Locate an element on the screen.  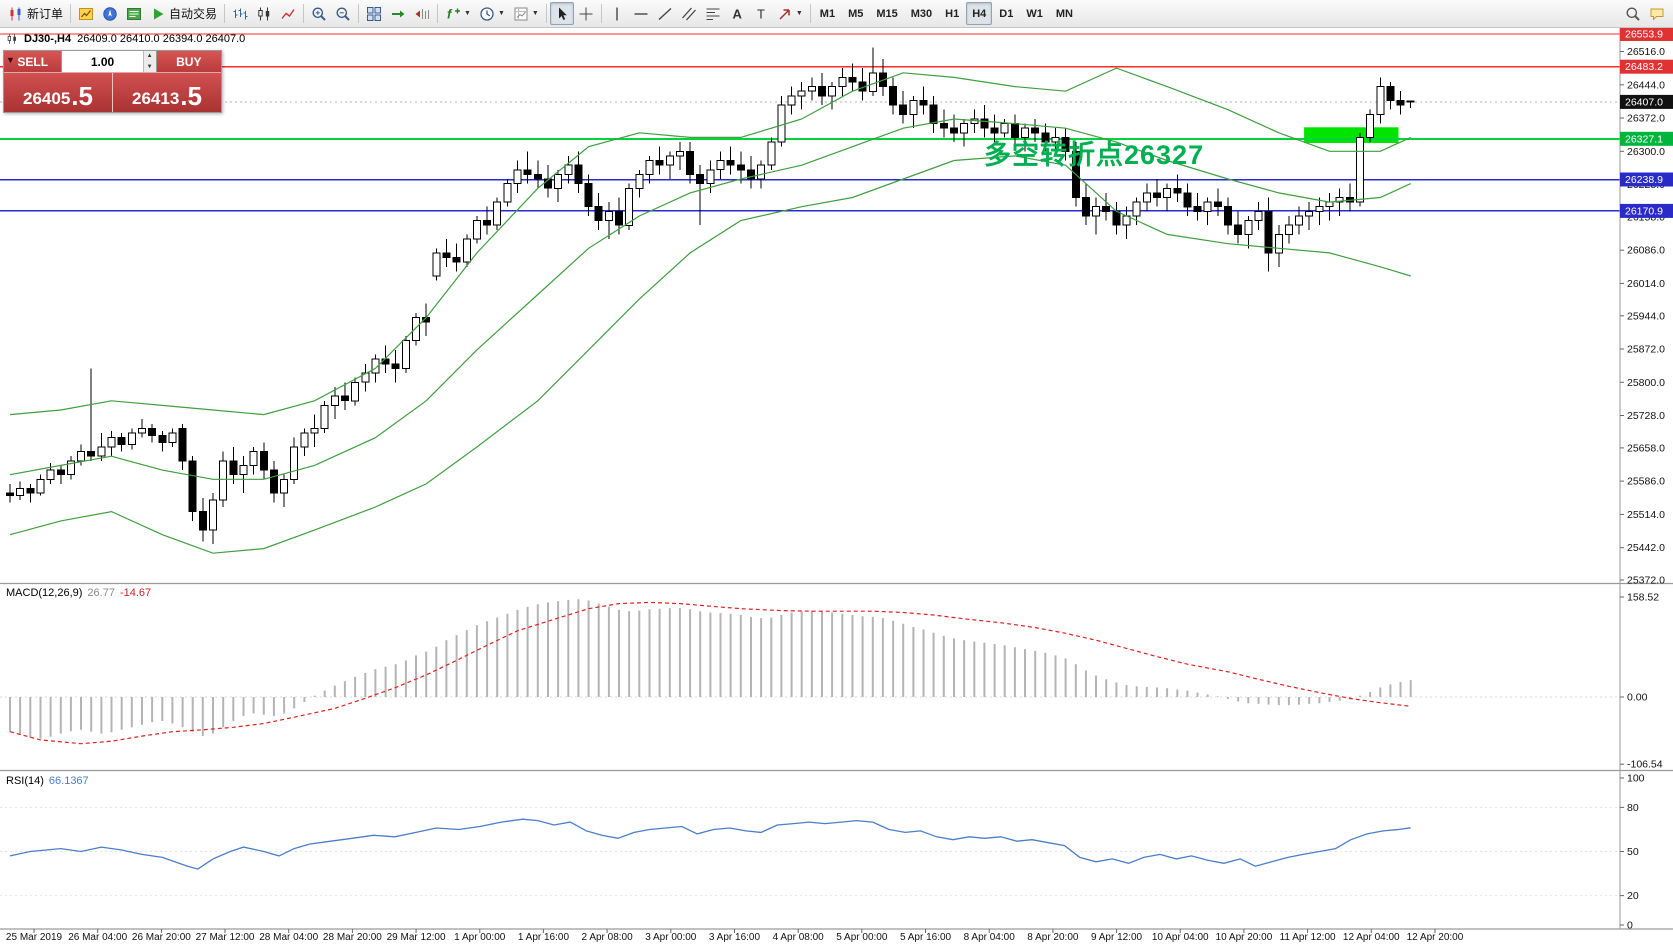
chat-icon is located at coordinates (1657, 14).